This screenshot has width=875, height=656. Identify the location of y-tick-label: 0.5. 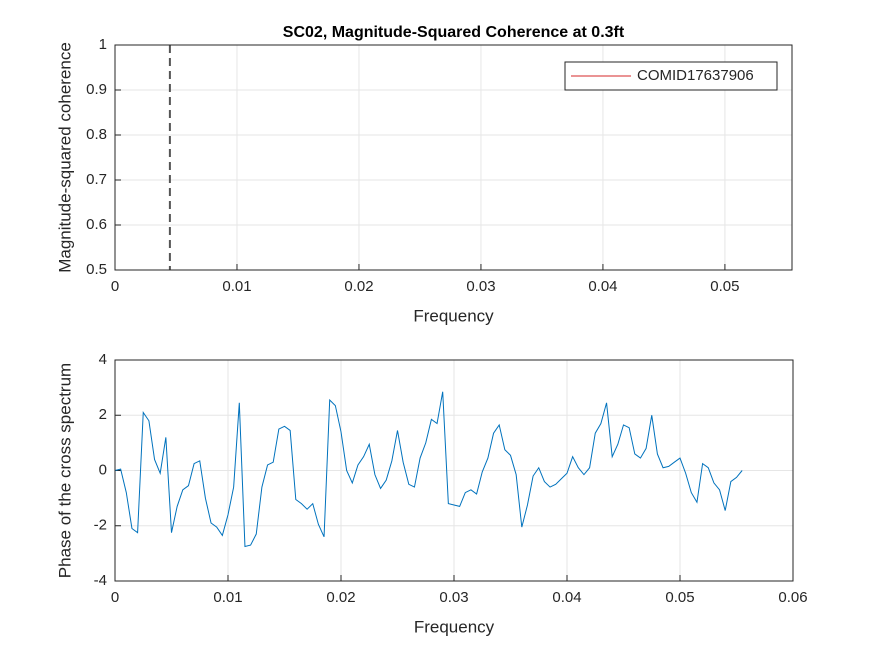
(96, 269).